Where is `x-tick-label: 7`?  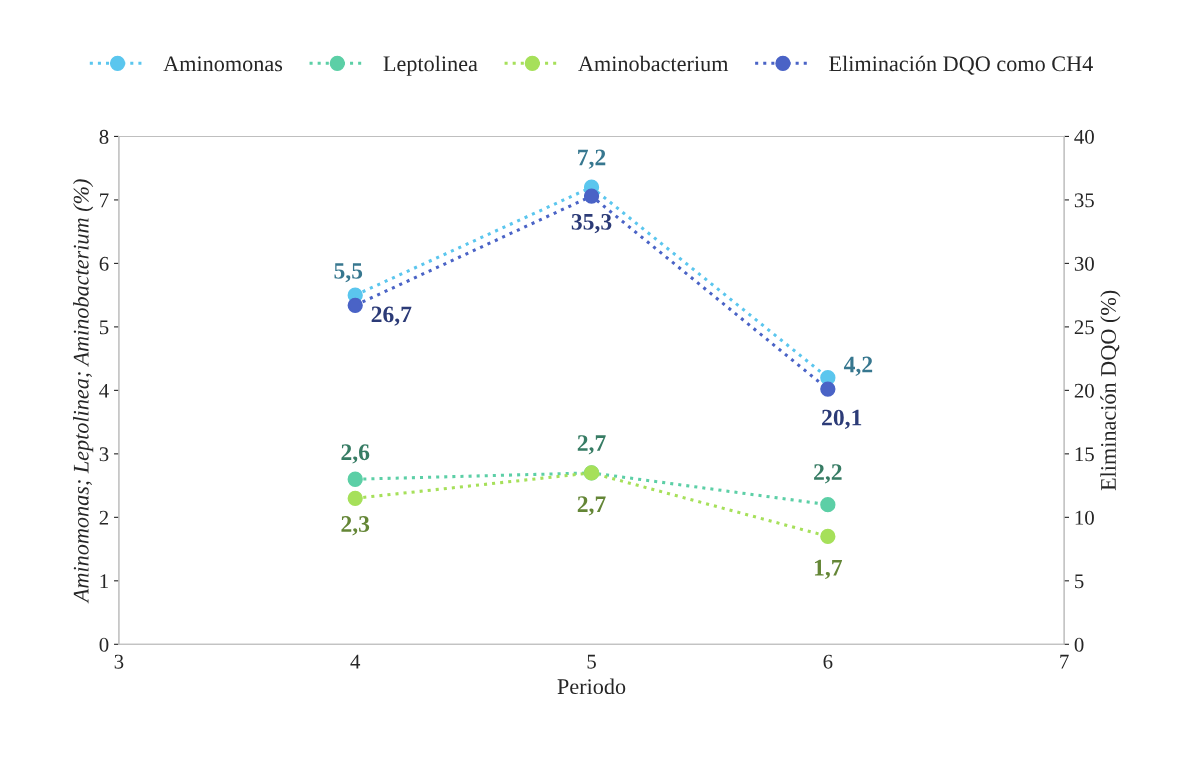
x-tick-label: 7 is located at coordinates (1064, 661).